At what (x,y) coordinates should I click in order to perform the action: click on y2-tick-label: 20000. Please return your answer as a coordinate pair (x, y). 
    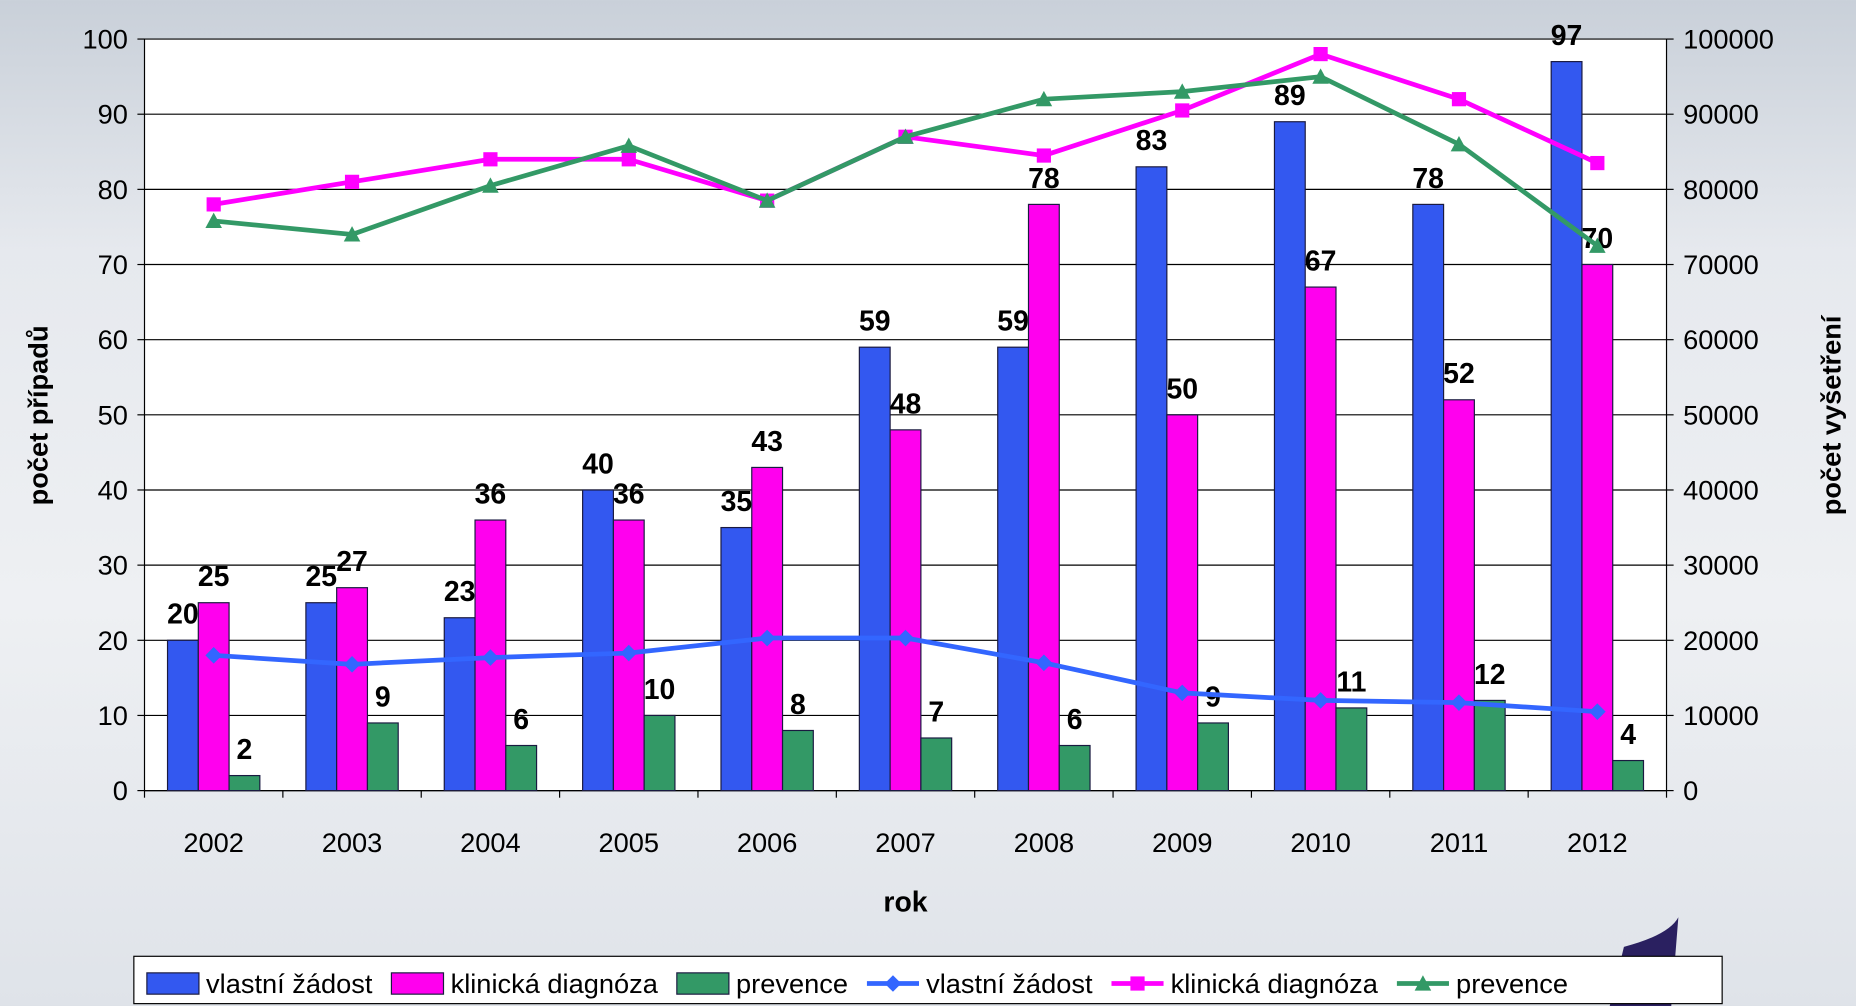
    Looking at the image, I should click on (1721, 640).